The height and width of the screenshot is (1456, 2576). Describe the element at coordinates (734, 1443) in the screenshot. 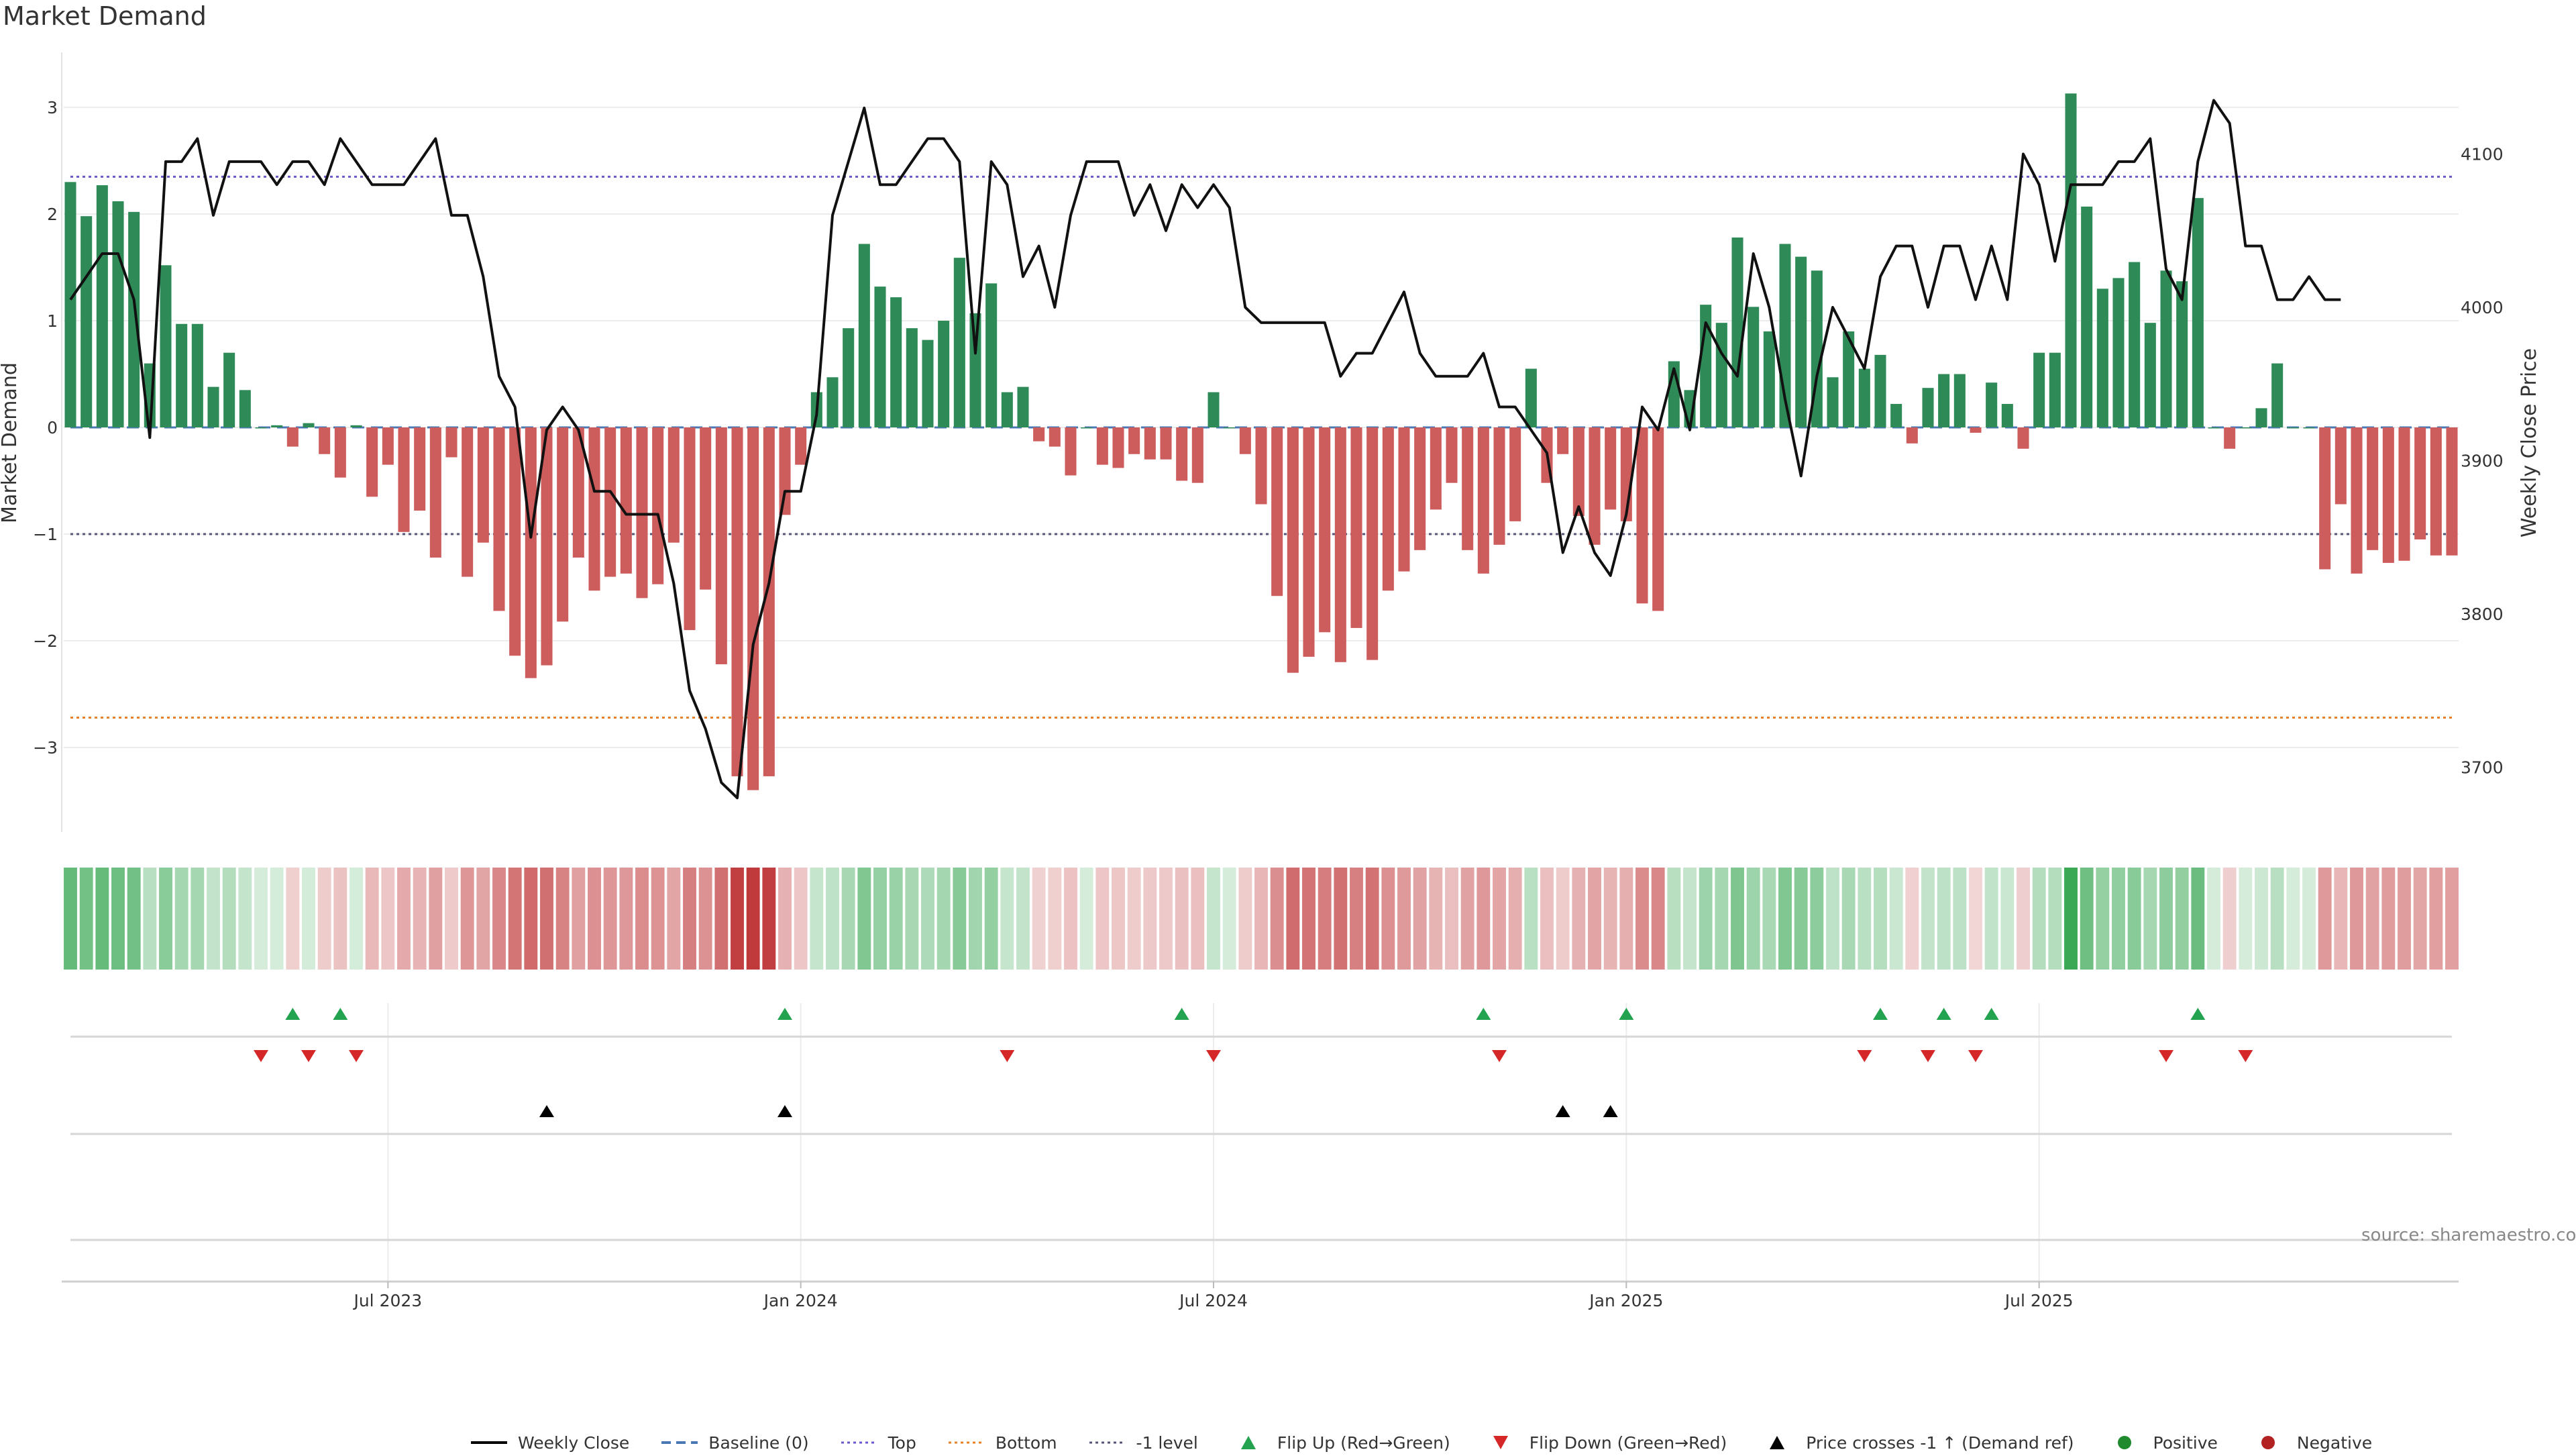

I see `legend-item: Baseline (0)` at that location.